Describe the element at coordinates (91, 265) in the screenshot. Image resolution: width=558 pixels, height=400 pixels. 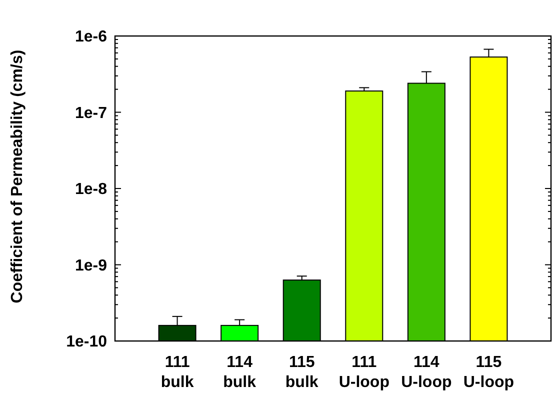
I see `y-tick-label: 1e-9` at that location.